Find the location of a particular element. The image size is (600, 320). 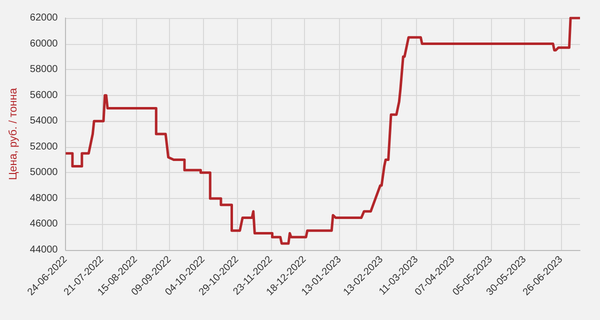

y-tick-label: 52000 is located at coordinates (44, 146).